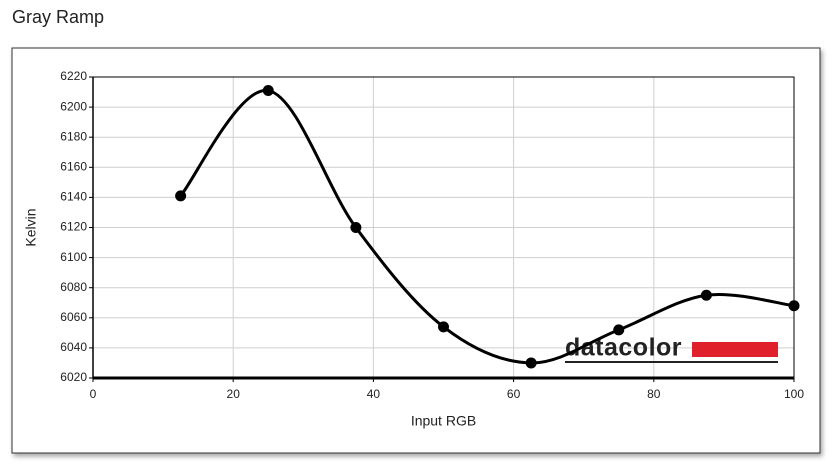 This screenshot has width=835, height=468. What do you see at coordinates (73, 257) in the screenshot?
I see `y-tick-label: 6100` at bounding box center [73, 257].